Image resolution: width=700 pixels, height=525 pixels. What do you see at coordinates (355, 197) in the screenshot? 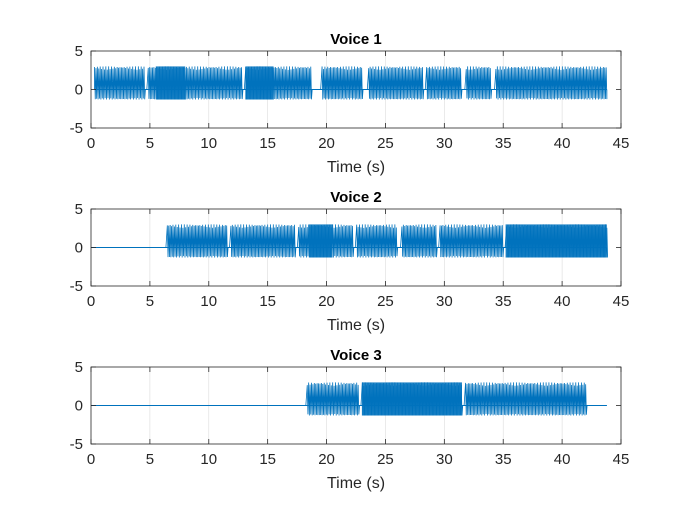
I see `chart-title: Voice 2` at bounding box center [355, 197].